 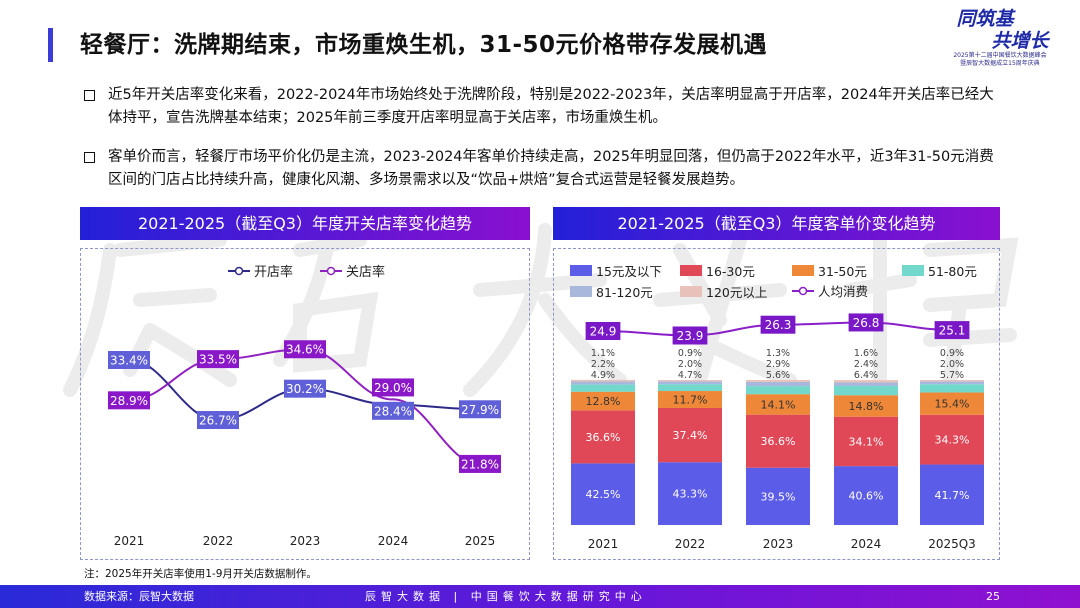 What do you see at coordinates (603, 494) in the screenshot?
I see `bar-data-label: 42.5%` at bounding box center [603, 494].